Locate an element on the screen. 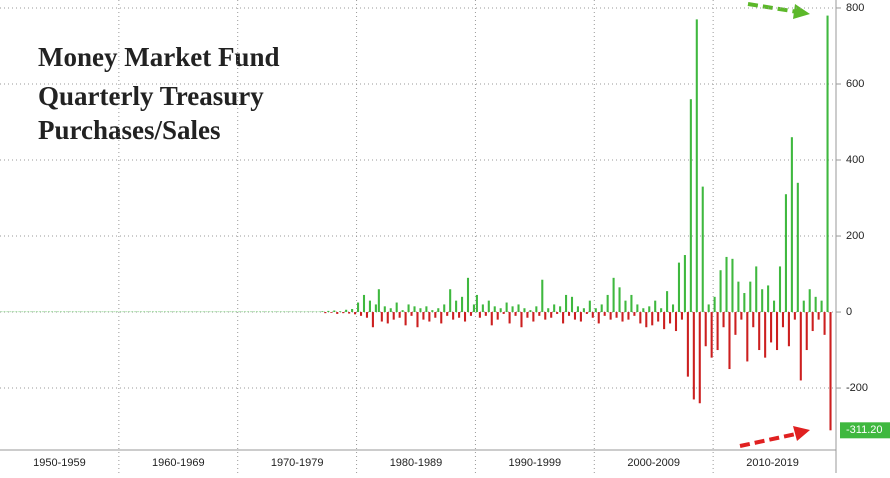  x-tick-label: 1990-1999 is located at coordinates (535, 463).